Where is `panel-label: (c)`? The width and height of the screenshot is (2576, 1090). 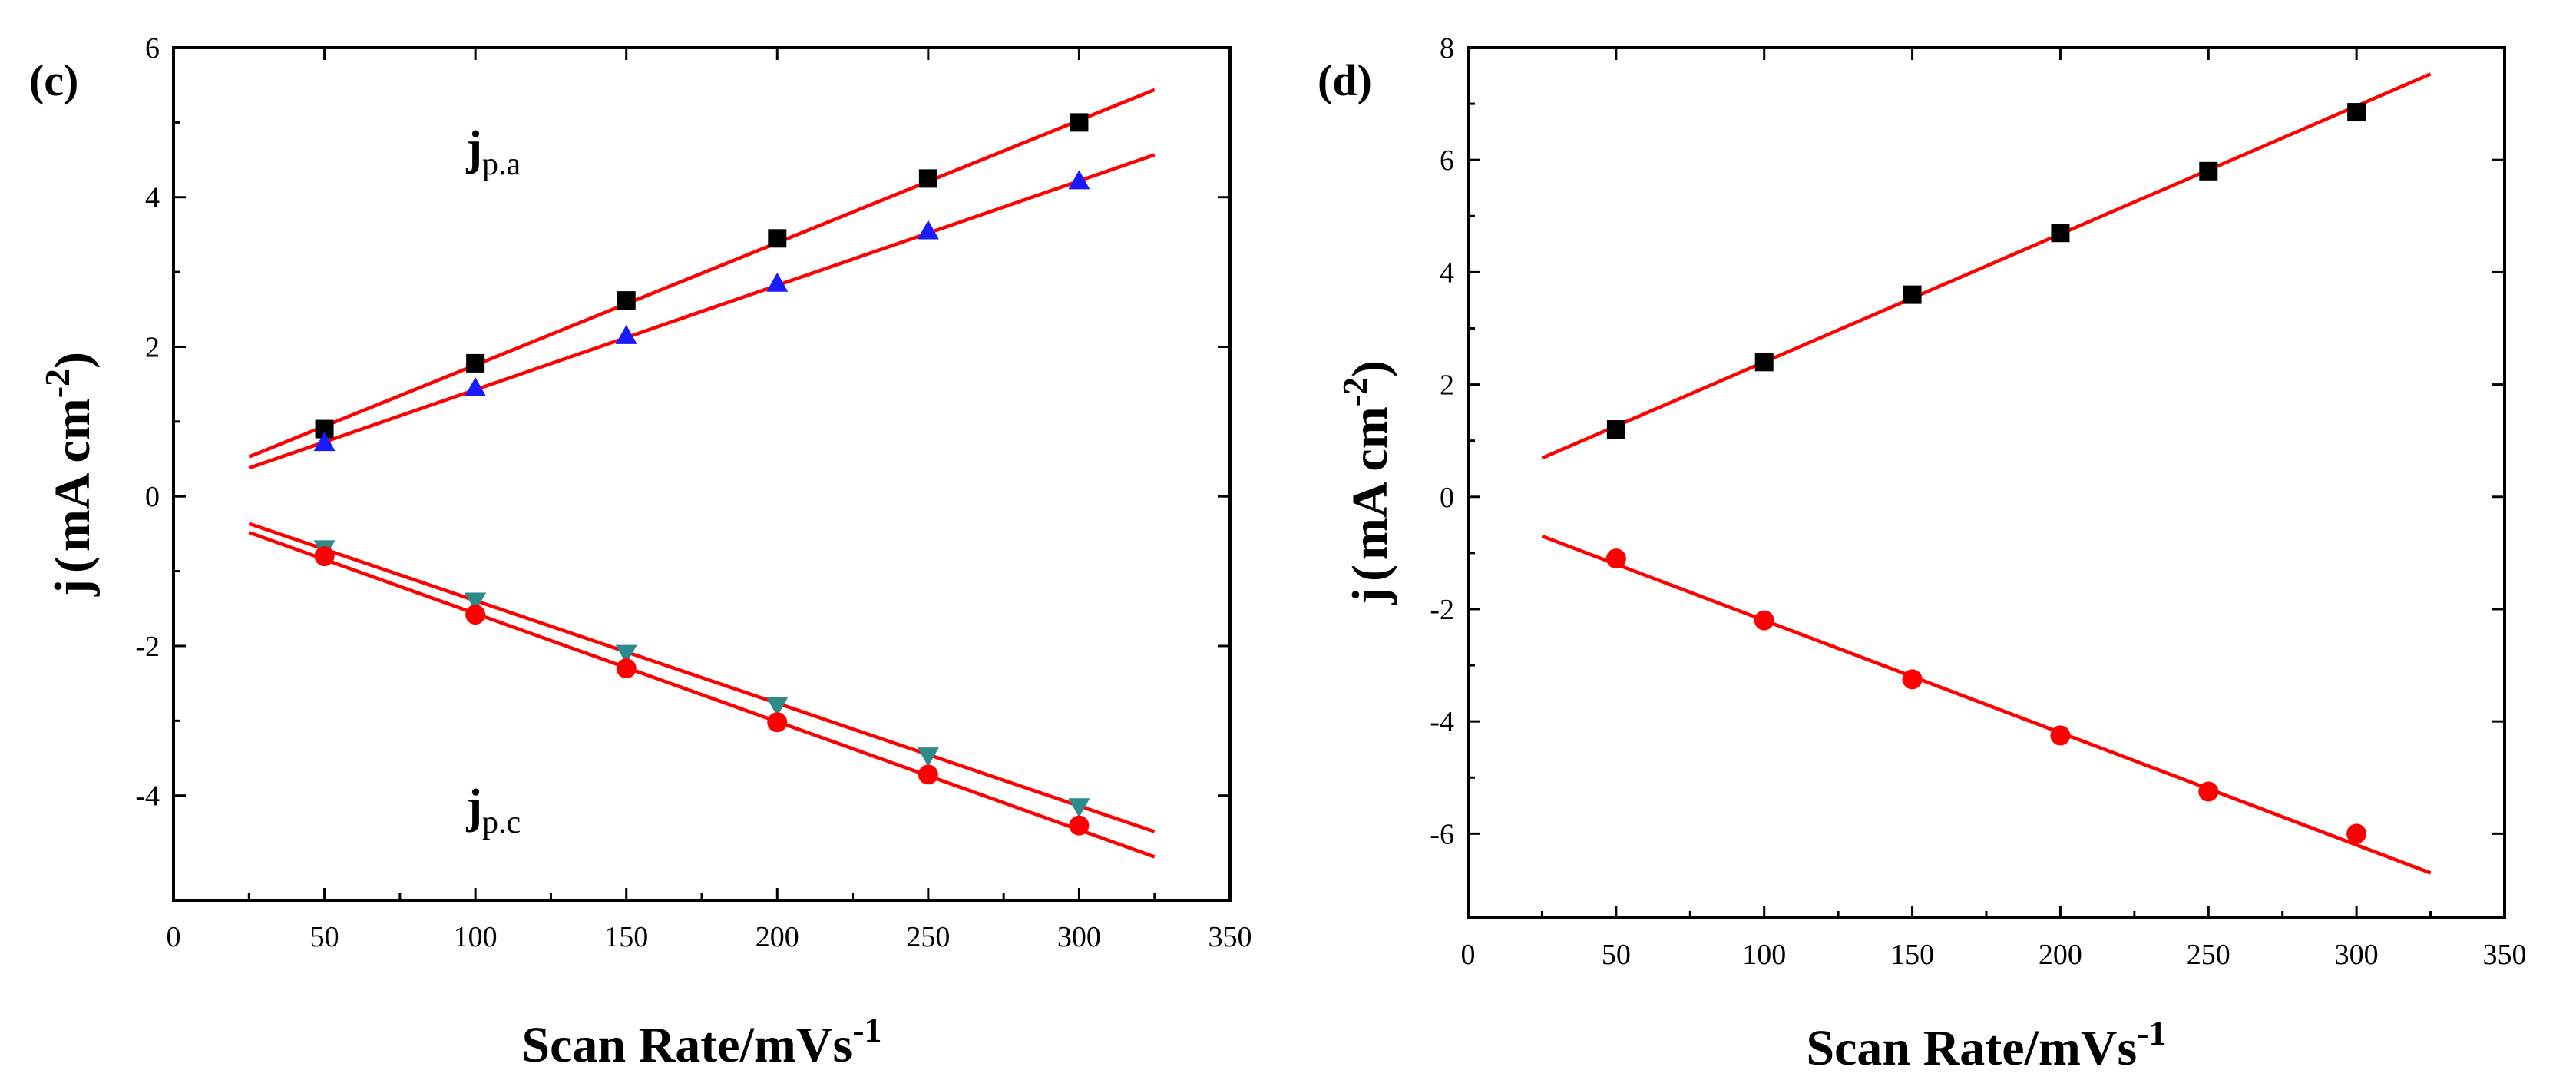 panel-label: (c) is located at coordinates (53, 80).